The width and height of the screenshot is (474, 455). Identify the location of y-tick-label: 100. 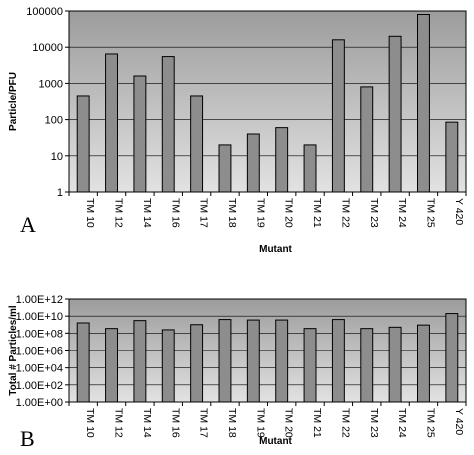
(54, 121).